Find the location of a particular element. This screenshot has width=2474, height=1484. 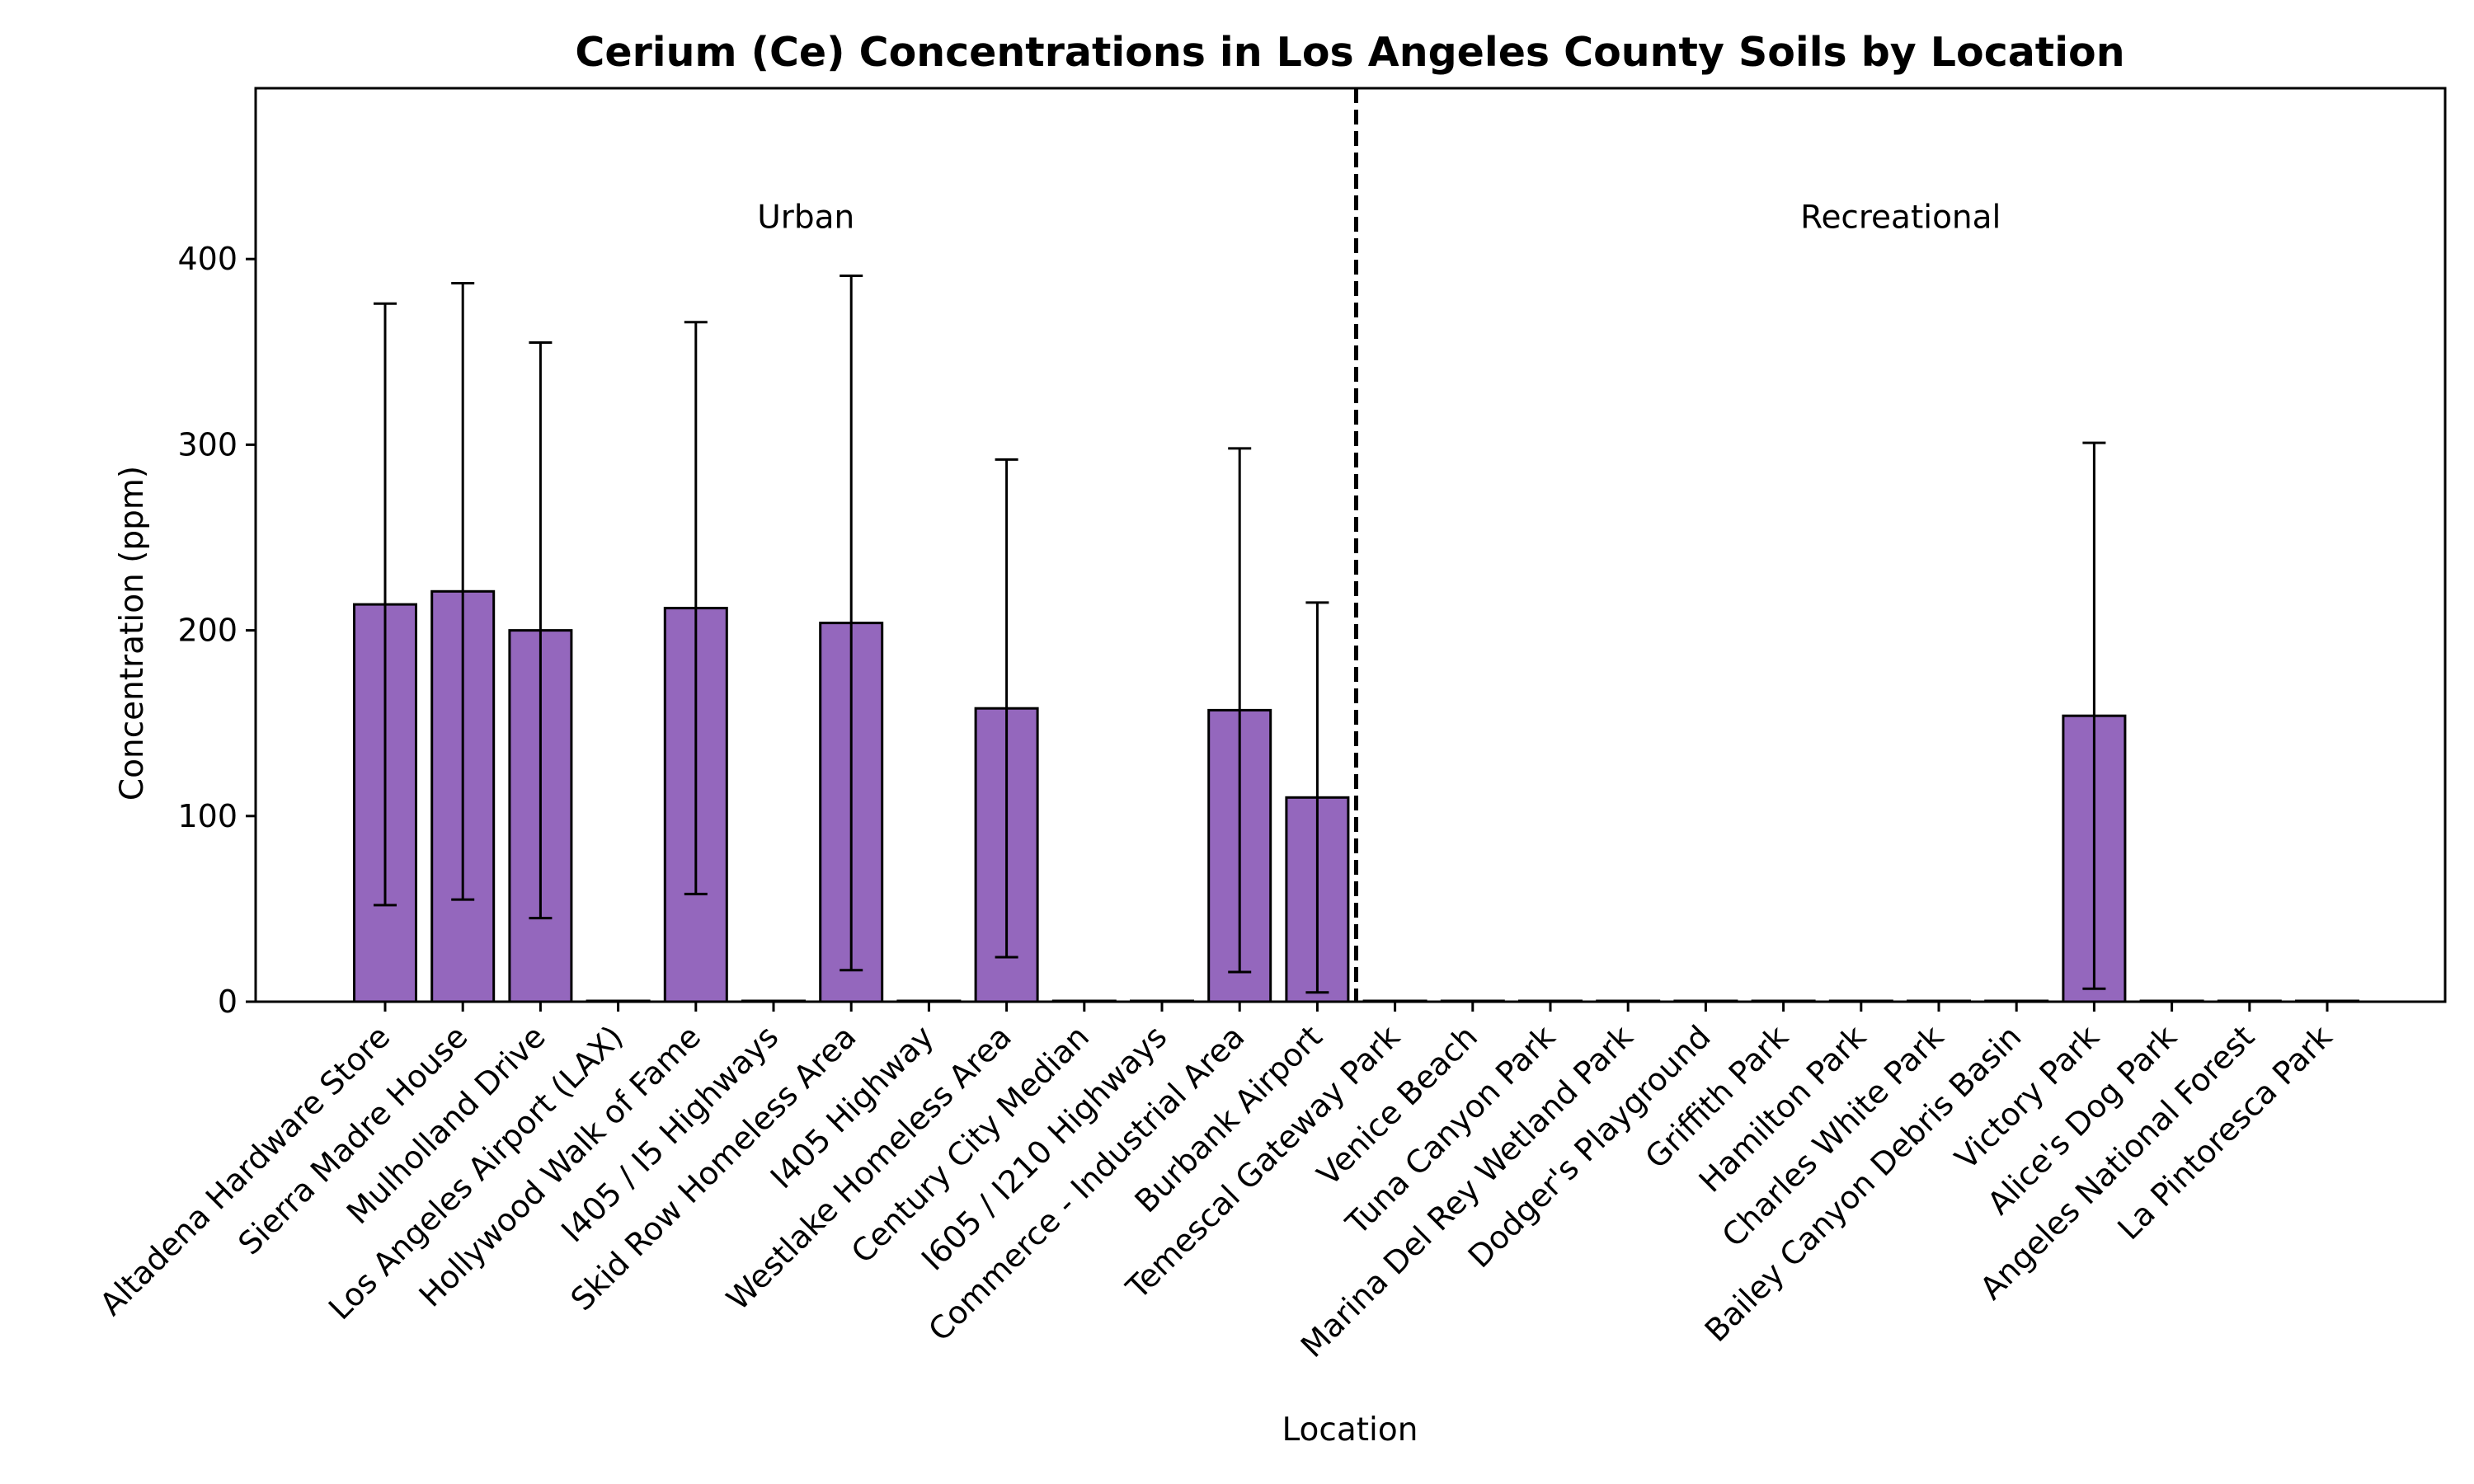

group-label-recreational: Recreational is located at coordinates (1900, 217).